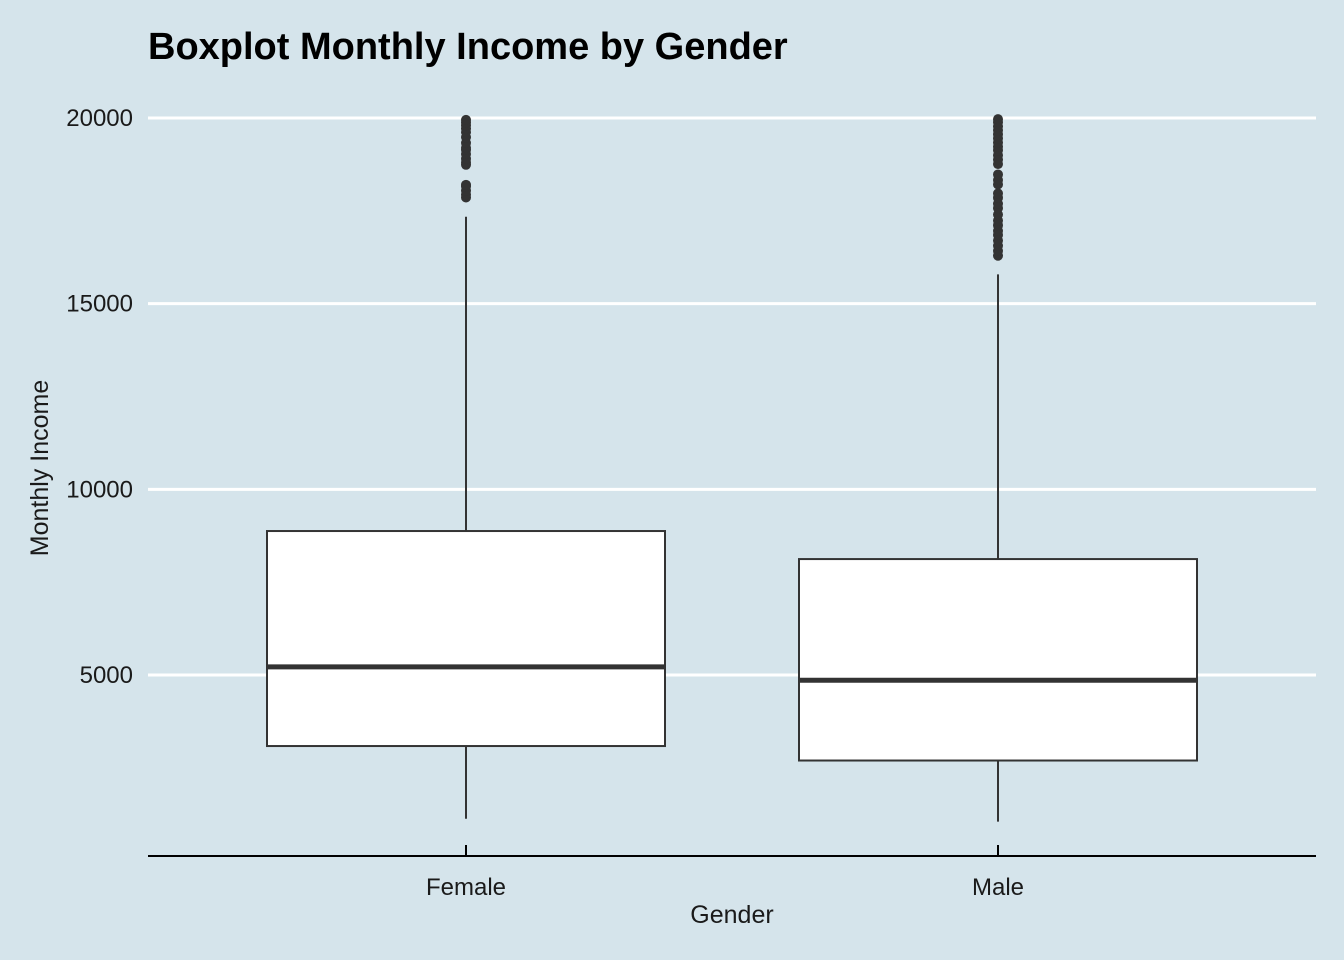 This screenshot has width=1344, height=960. I want to click on y-tick-label: 10000, so click(99, 489).